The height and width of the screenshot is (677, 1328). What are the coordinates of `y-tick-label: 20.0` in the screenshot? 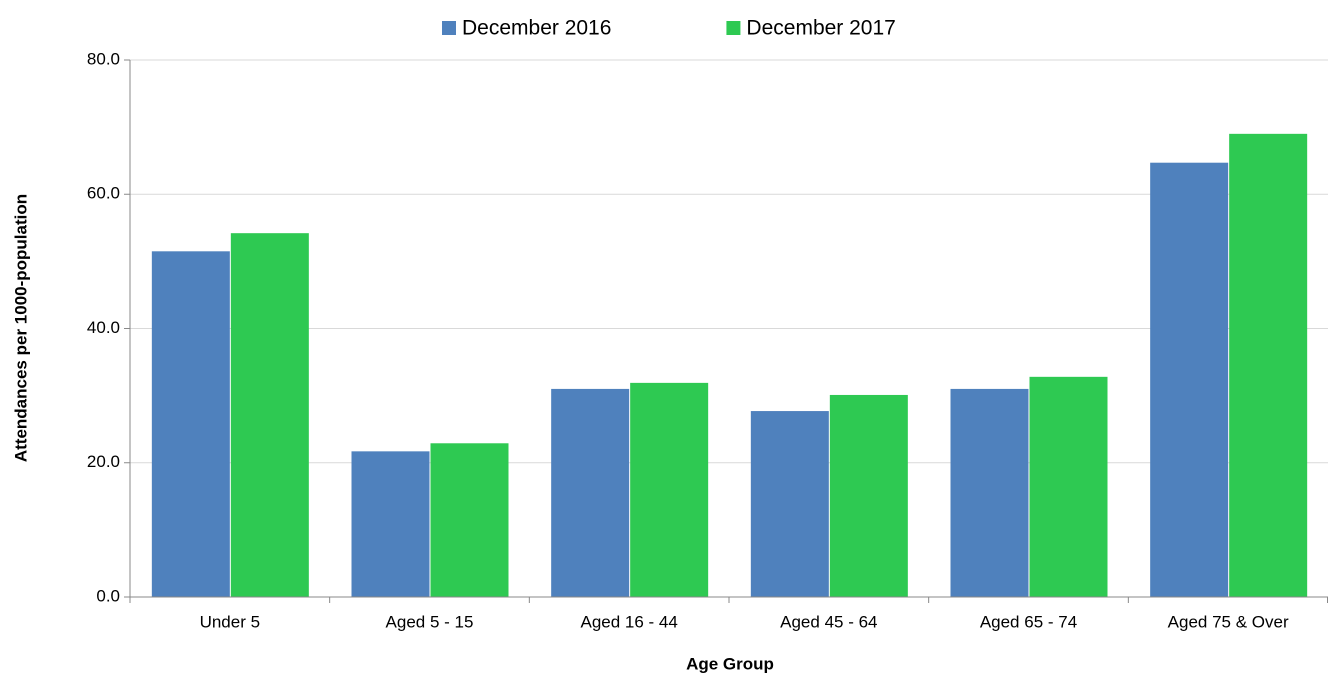 It's located at (103, 461).